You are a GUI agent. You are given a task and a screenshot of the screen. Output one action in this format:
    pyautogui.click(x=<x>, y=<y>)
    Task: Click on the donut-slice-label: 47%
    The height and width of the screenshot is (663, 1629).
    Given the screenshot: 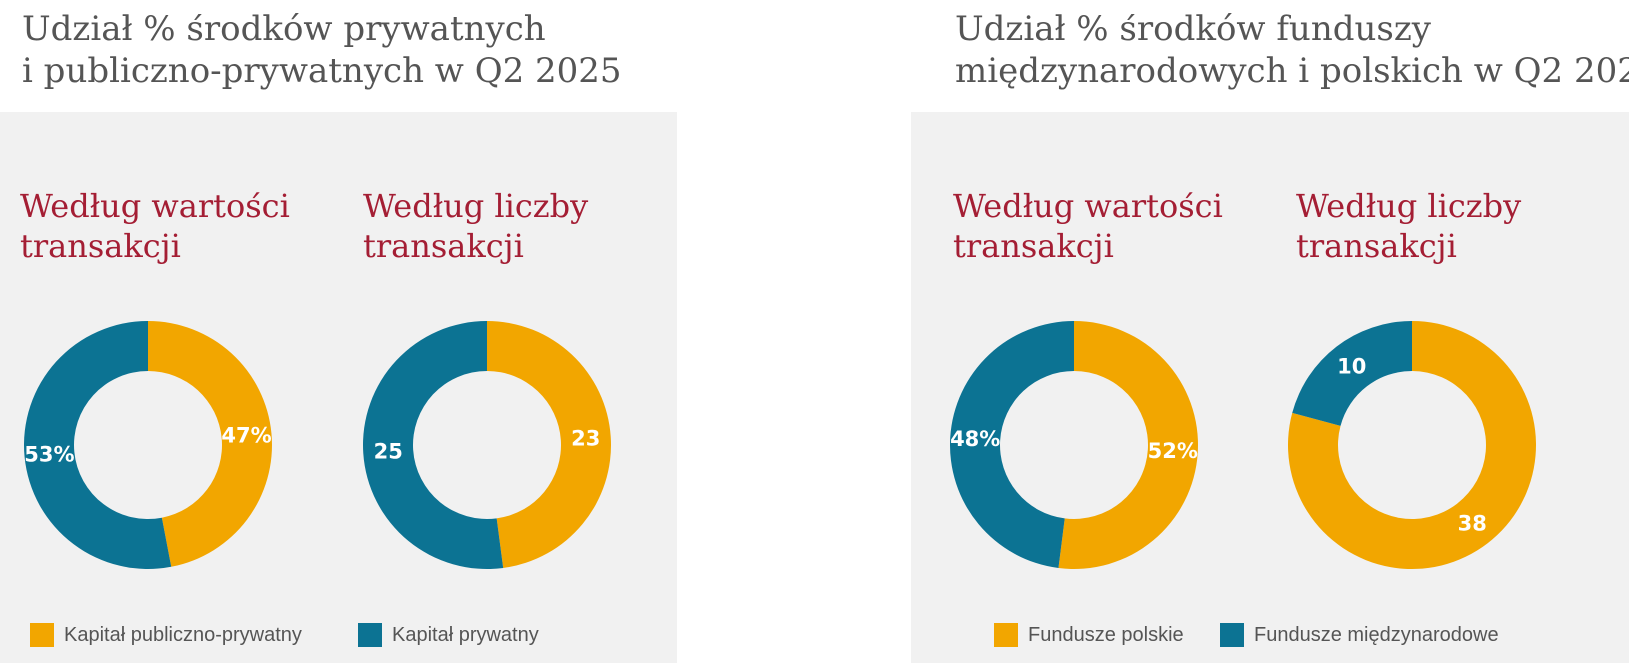 What is the action you would take?
    pyautogui.click(x=246, y=436)
    